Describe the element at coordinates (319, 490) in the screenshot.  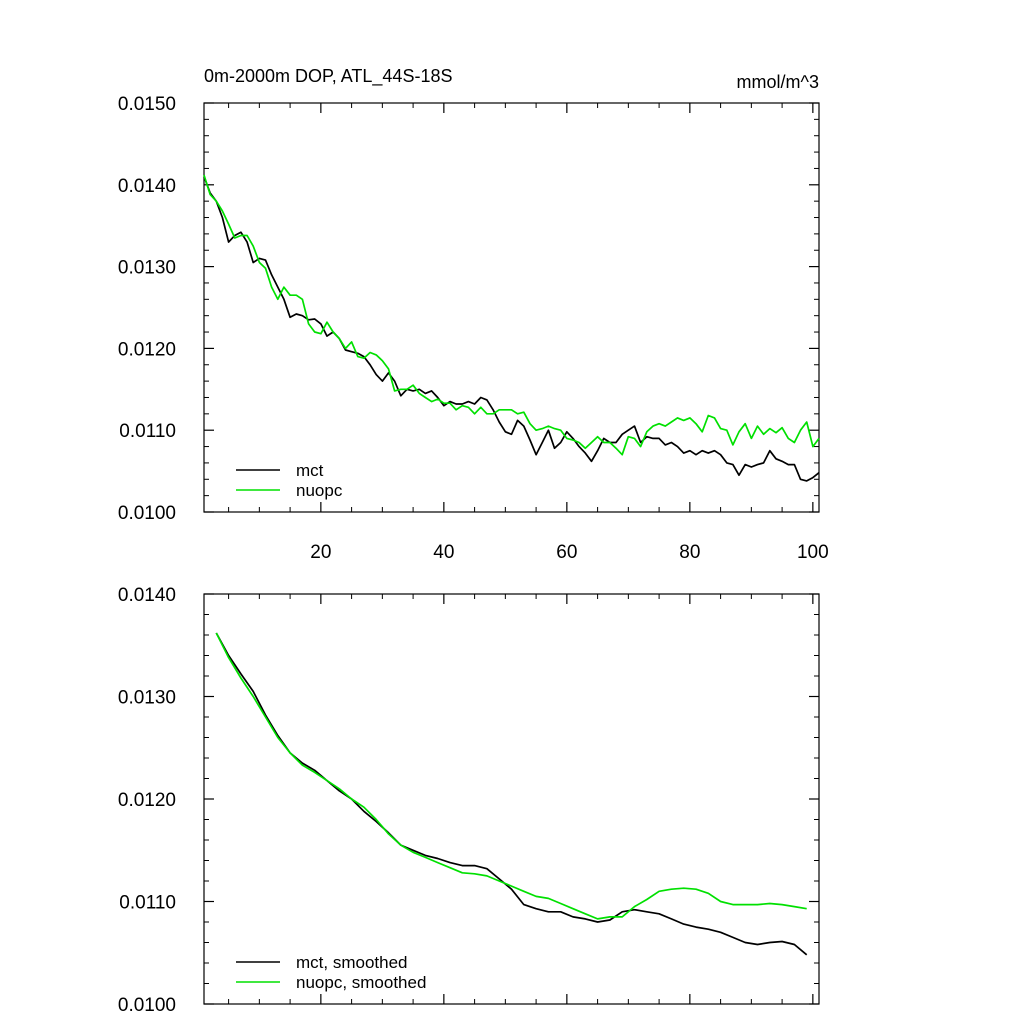
I see `legend-label-nuopc: nuopc` at that location.